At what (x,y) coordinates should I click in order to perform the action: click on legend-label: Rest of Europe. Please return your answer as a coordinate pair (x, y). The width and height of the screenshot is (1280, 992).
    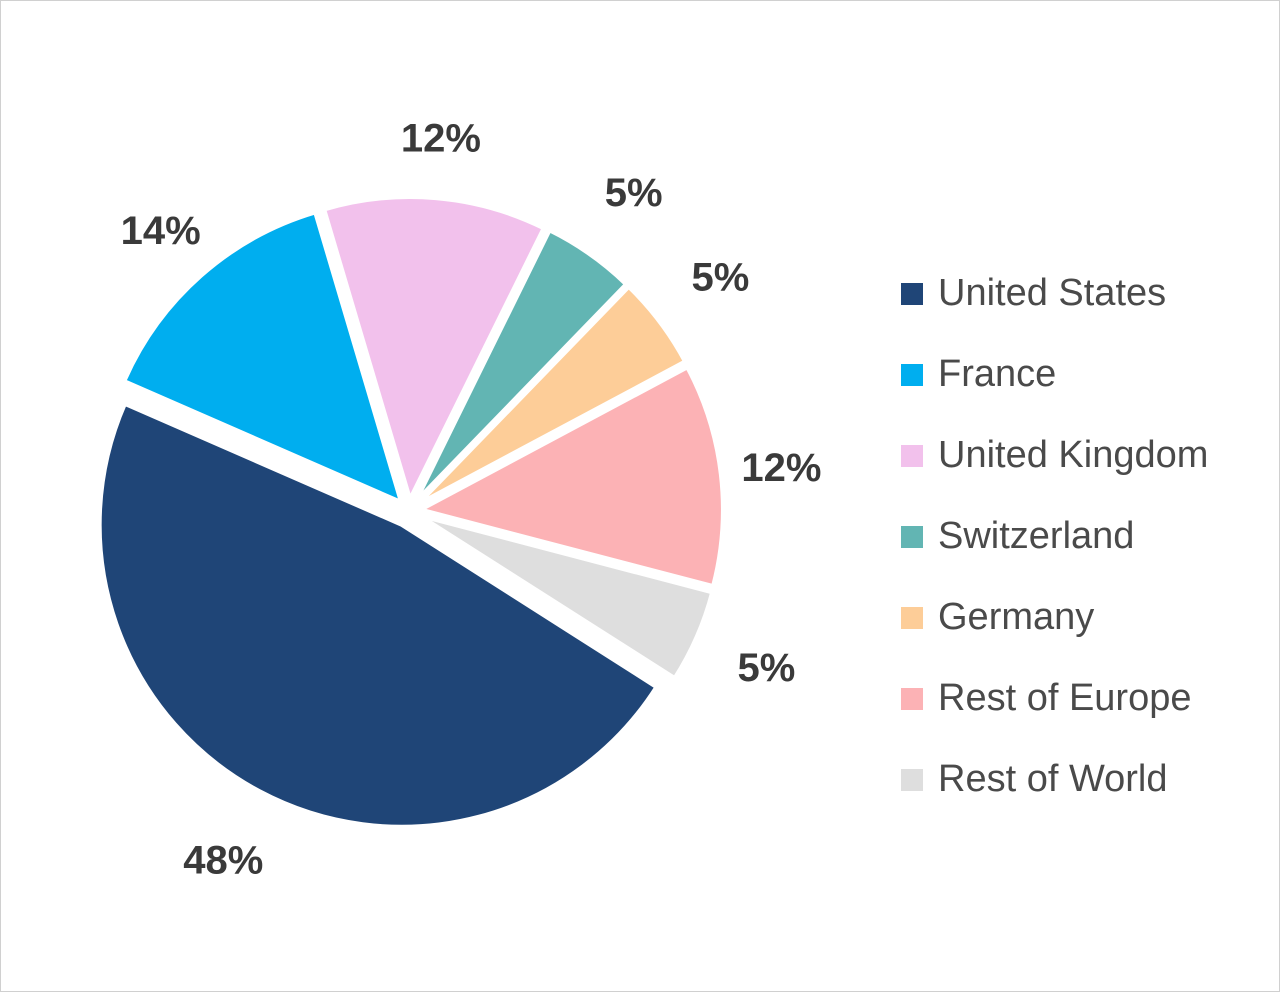
    Looking at the image, I should click on (1065, 698).